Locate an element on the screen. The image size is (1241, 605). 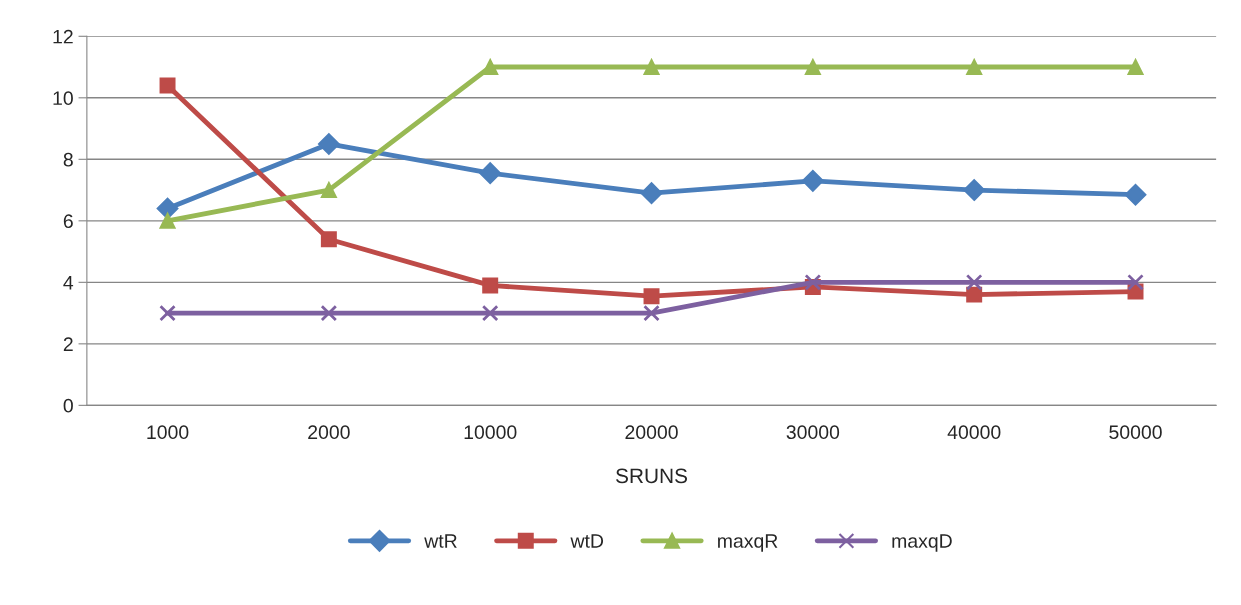
y-tick-label: 8 is located at coordinates (68, 159).